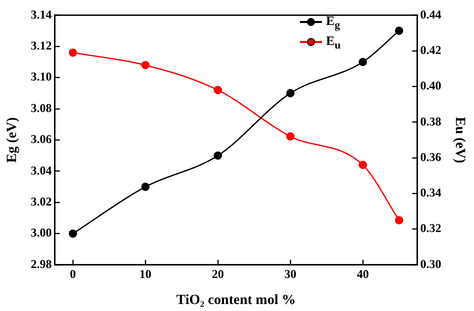 Image resolution: width=474 pixels, height=311 pixels. What do you see at coordinates (41, 14) in the screenshot?
I see `y-tick-label: 3.14` at bounding box center [41, 14].